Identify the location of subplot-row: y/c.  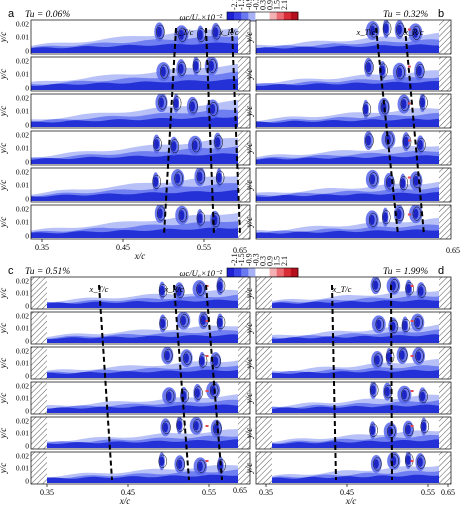
(348, 293).